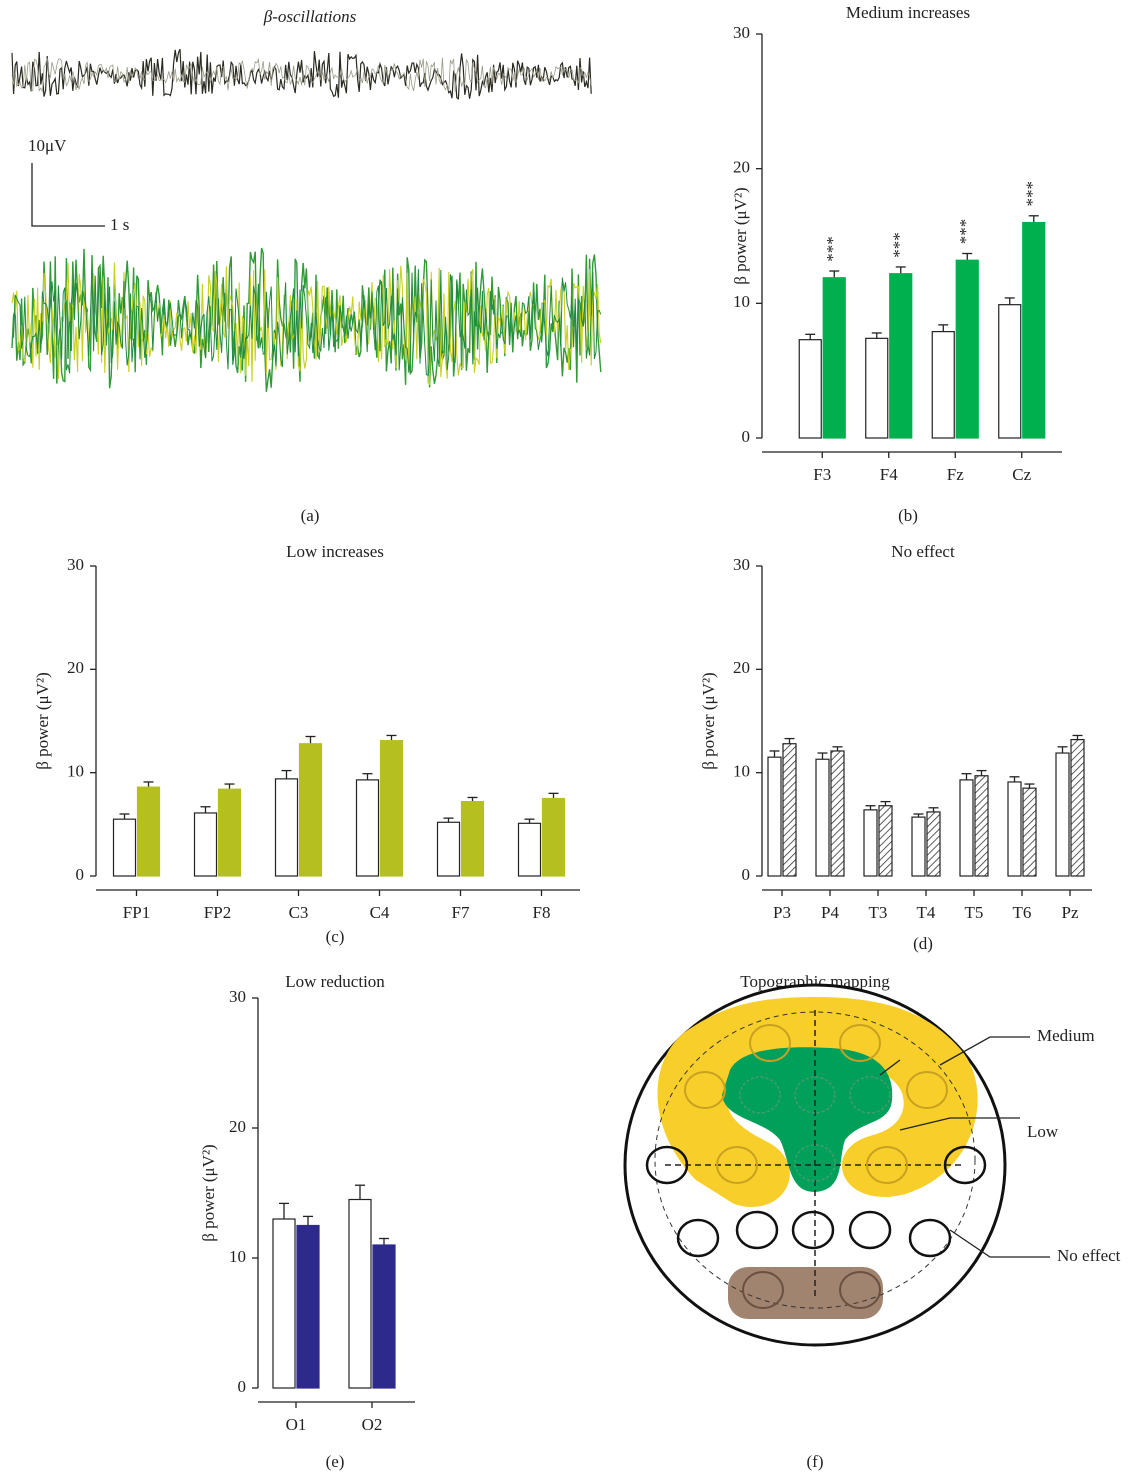  I want to click on scale-bar, so click(68, 195).